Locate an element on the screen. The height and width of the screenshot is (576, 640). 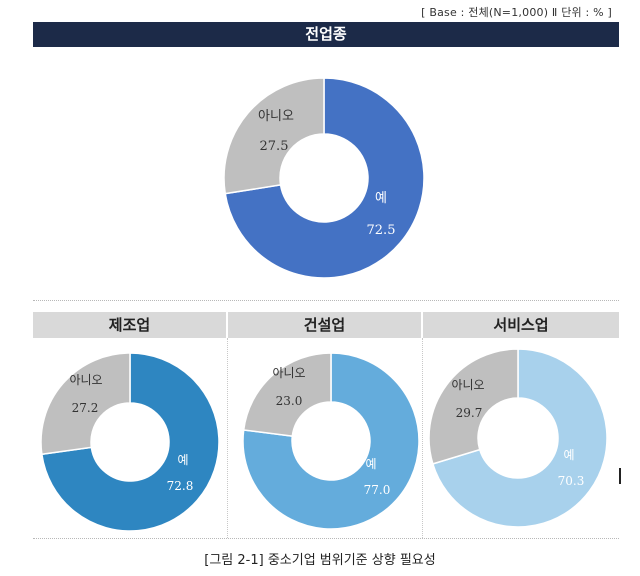
data-label-service-yes: 70.3 is located at coordinates (571, 481).